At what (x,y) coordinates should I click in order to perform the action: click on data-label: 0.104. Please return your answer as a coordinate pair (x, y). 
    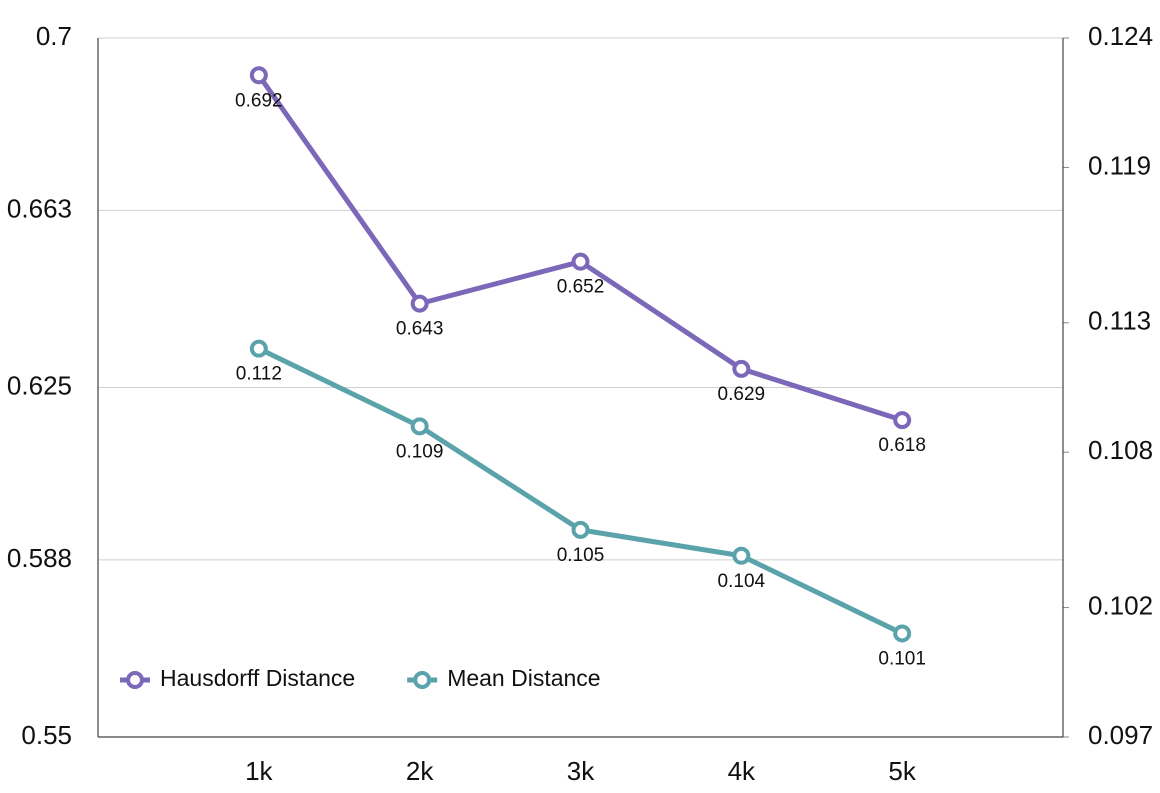
    Looking at the image, I should click on (742, 581).